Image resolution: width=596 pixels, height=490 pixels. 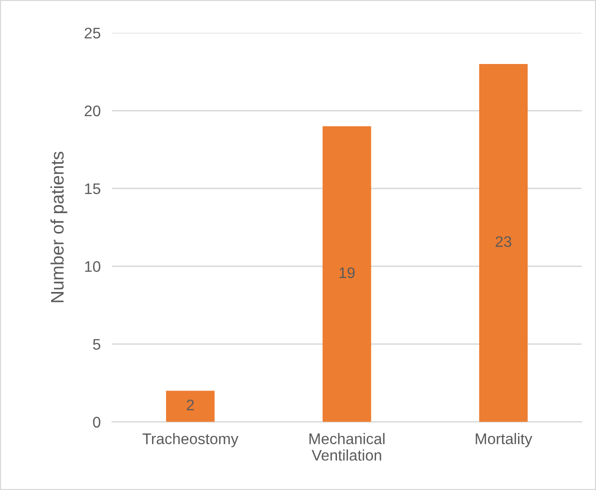 I want to click on data-label: 2, so click(x=190, y=405).